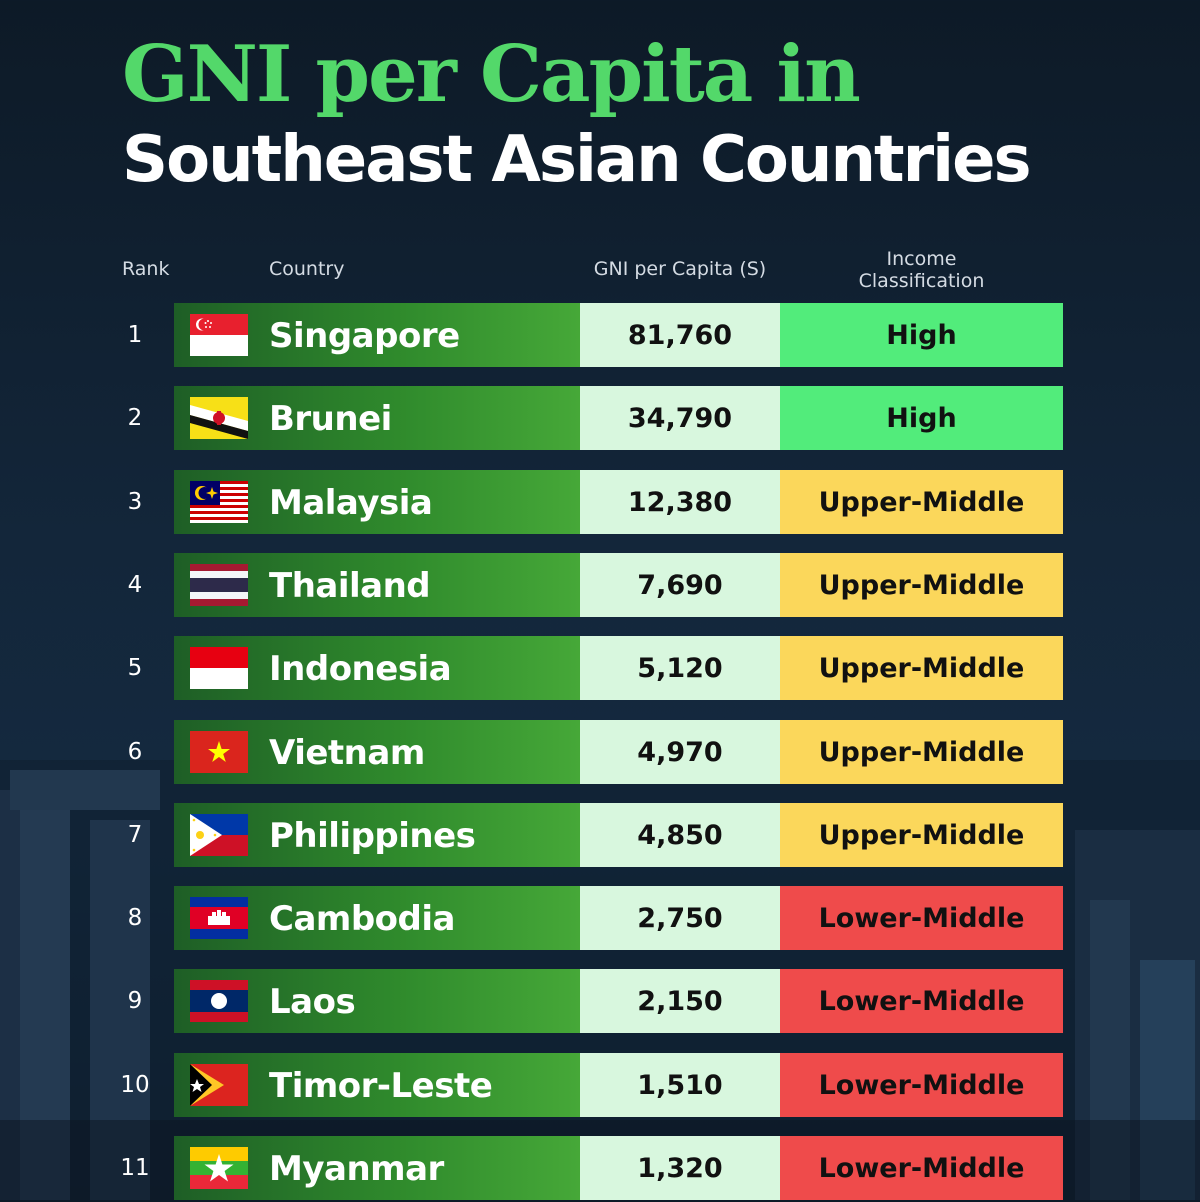 The width and height of the screenshot is (1200, 1202). Describe the element at coordinates (680, 269) in the screenshot. I see `gni-column-header: GNI per Capita (S)` at that location.